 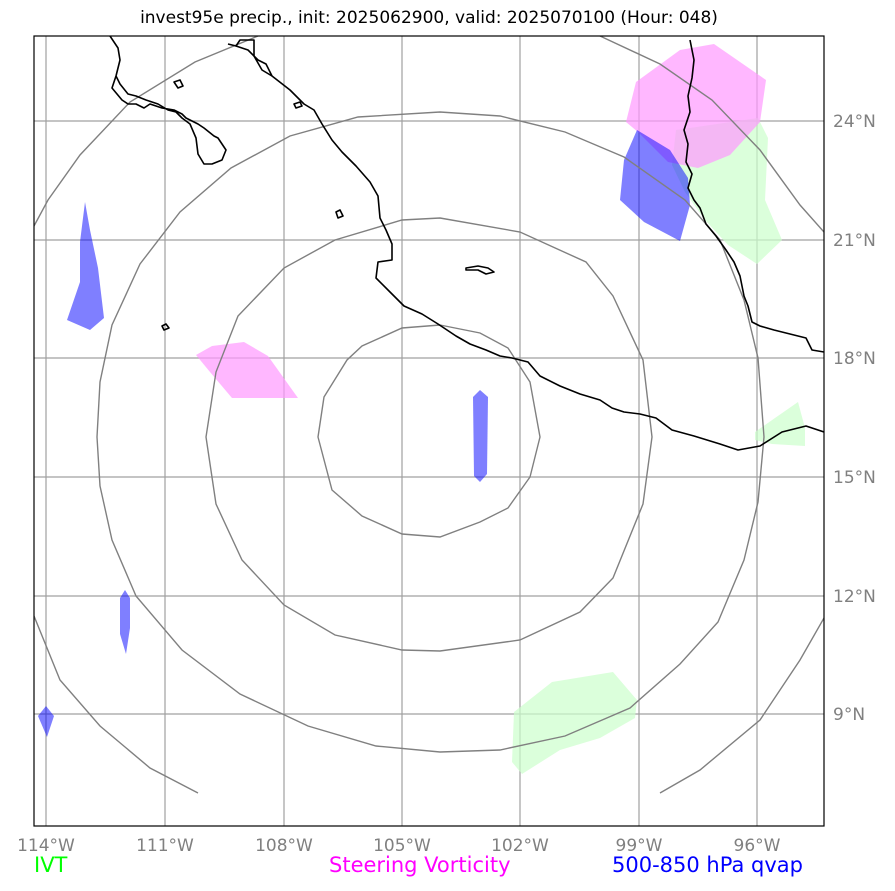 I want to click on latitude-labels: 24°N 21°N 18°N 15°N 12°N 9°N, so click(x=854, y=418).